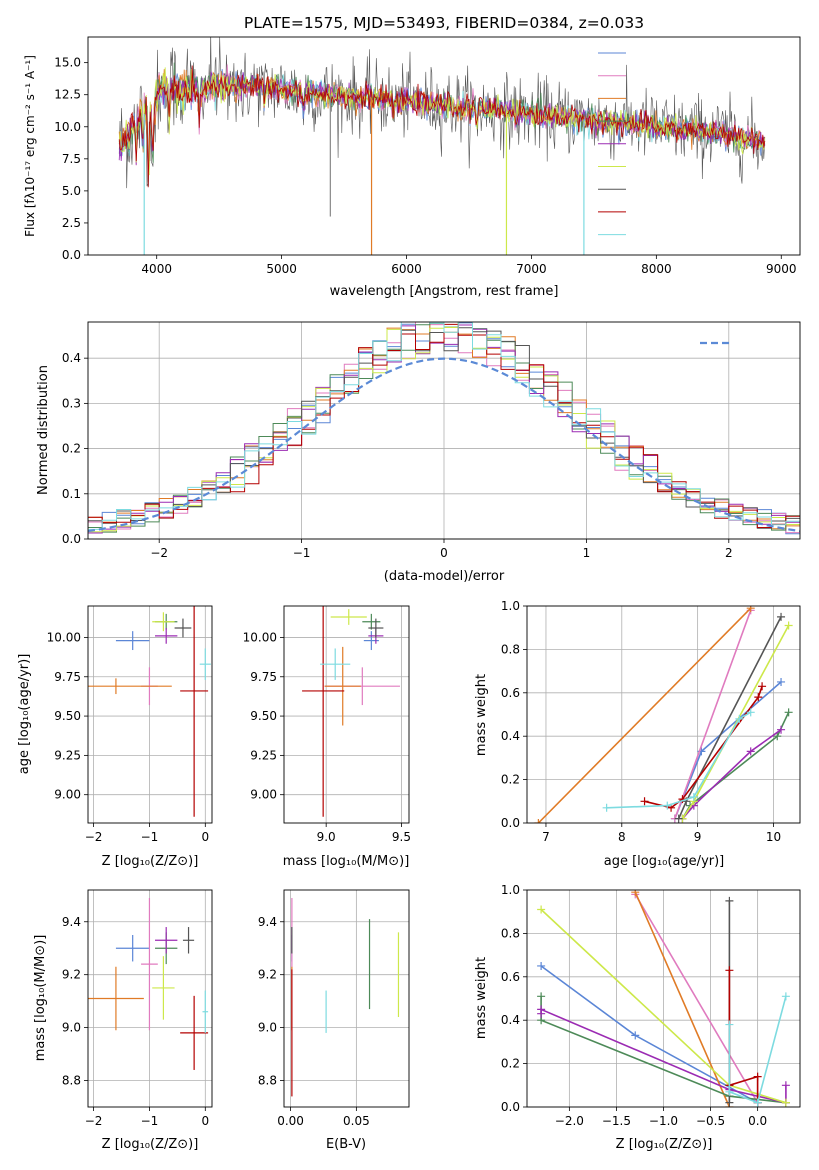  What do you see at coordinates (587, 553) in the screenshot?
I see `x-tick-label: 1` at bounding box center [587, 553].